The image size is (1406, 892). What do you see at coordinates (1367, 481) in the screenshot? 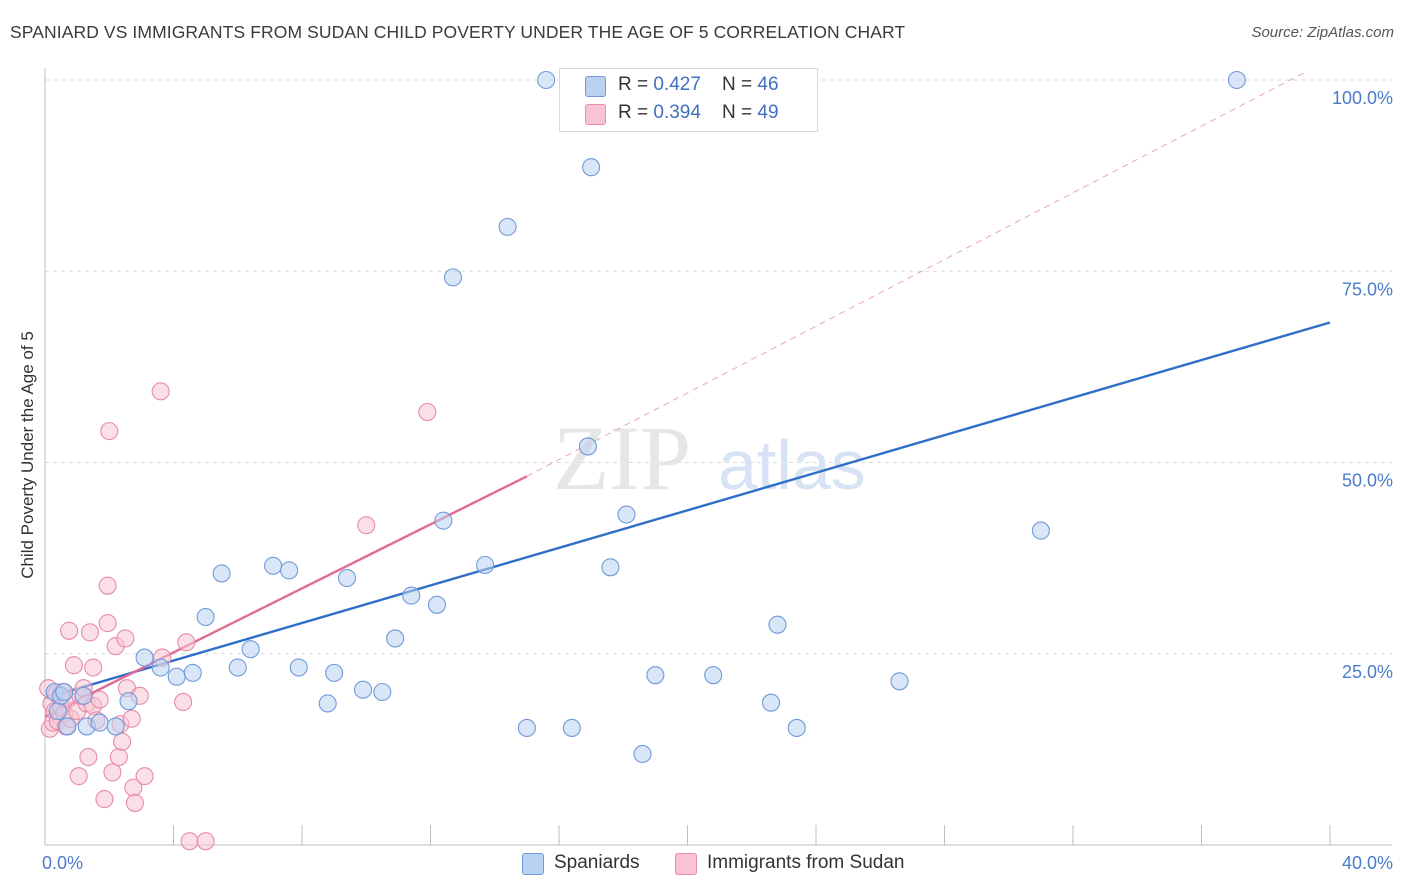
I see `y-tick-label: 50.0%` at bounding box center [1367, 481].